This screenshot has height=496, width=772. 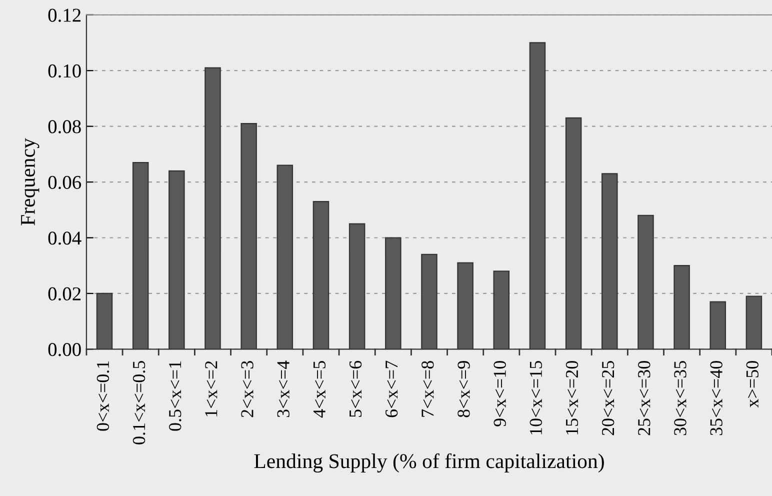 I want to click on x-tick-label: 8<x<=9, so click(x=464, y=389).